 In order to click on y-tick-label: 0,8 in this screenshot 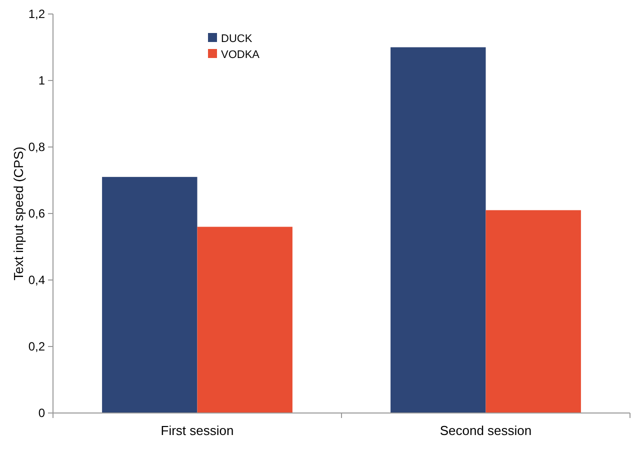, I will do `click(37, 147)`.